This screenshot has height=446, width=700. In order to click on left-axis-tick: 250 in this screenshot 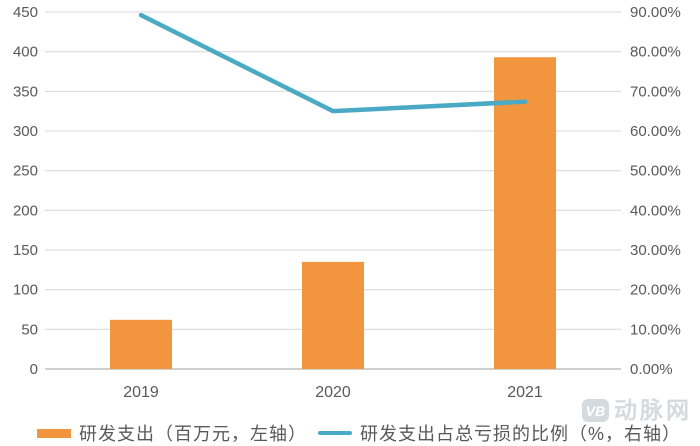, I will do `click(25, 171)`.